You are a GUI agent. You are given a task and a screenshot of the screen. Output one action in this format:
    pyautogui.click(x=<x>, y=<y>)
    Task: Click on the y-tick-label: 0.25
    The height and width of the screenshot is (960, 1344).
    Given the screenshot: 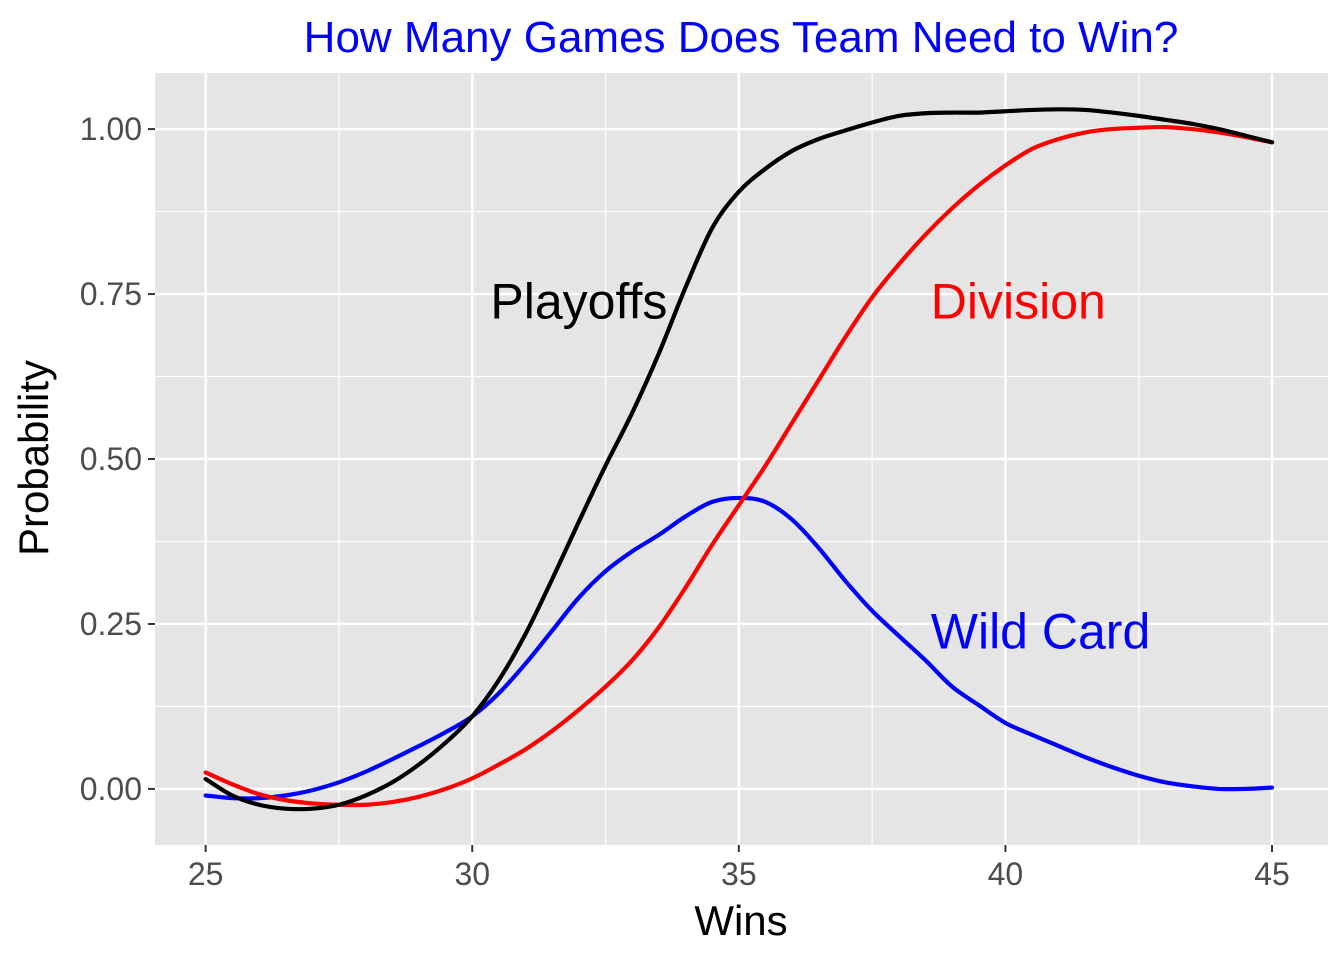 What is the action you would take?
    pyautogui.click(x=111, y=624)
    